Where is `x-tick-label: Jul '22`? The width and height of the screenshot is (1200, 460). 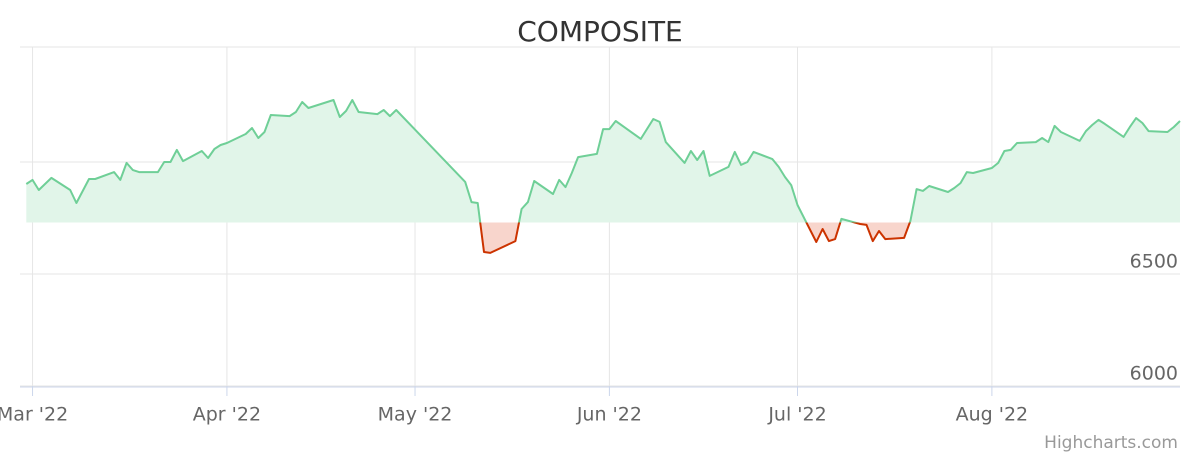
x-tick-label: Jul '22 is located at coordinates (796, 415).